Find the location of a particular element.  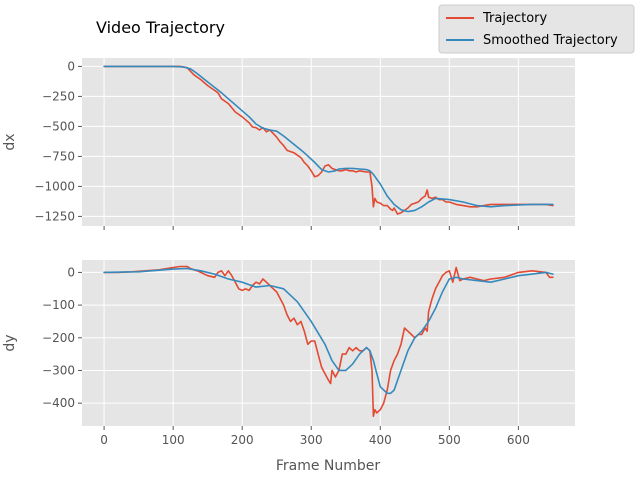

dy-x-tick-label-300: 300 is located at coordinates (311, 440).